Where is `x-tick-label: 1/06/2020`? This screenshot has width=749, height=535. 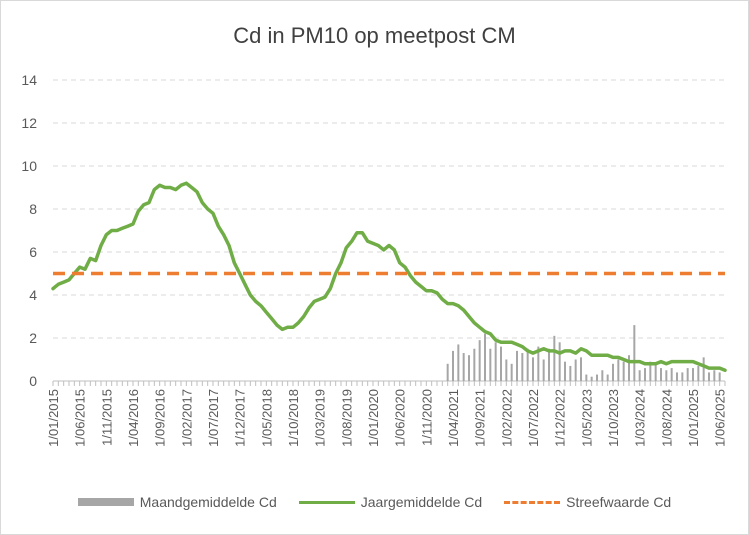 x-tick-label: 1/06/2020 is located at coordinates (400, 418).